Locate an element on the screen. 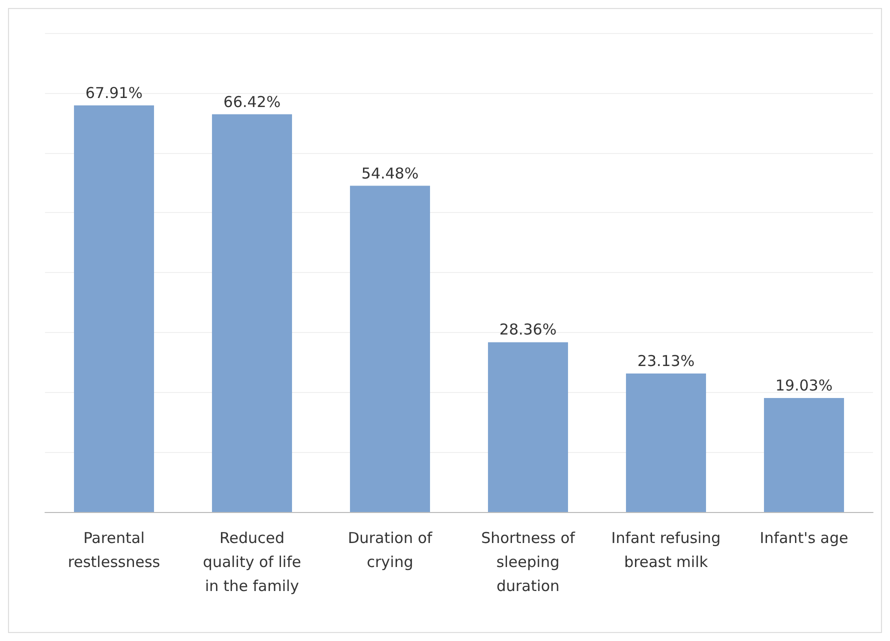  x-tick-label: Infant's age is located at coordinates (804, 538).